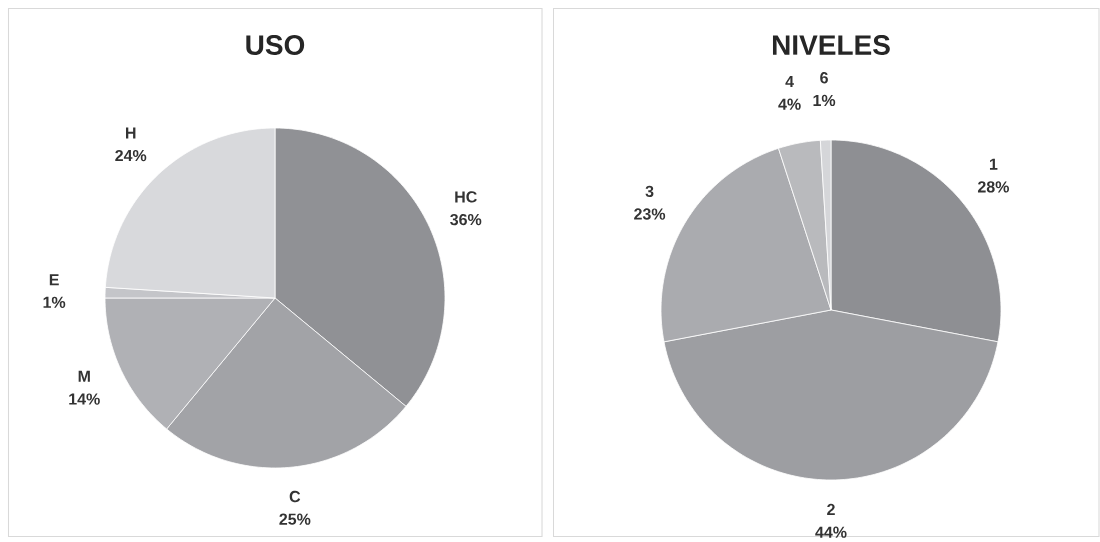  What do you see at coordinates (993, 164) in the screenshot?
I see `slice-label: 1` at bounding box center [993, 164].